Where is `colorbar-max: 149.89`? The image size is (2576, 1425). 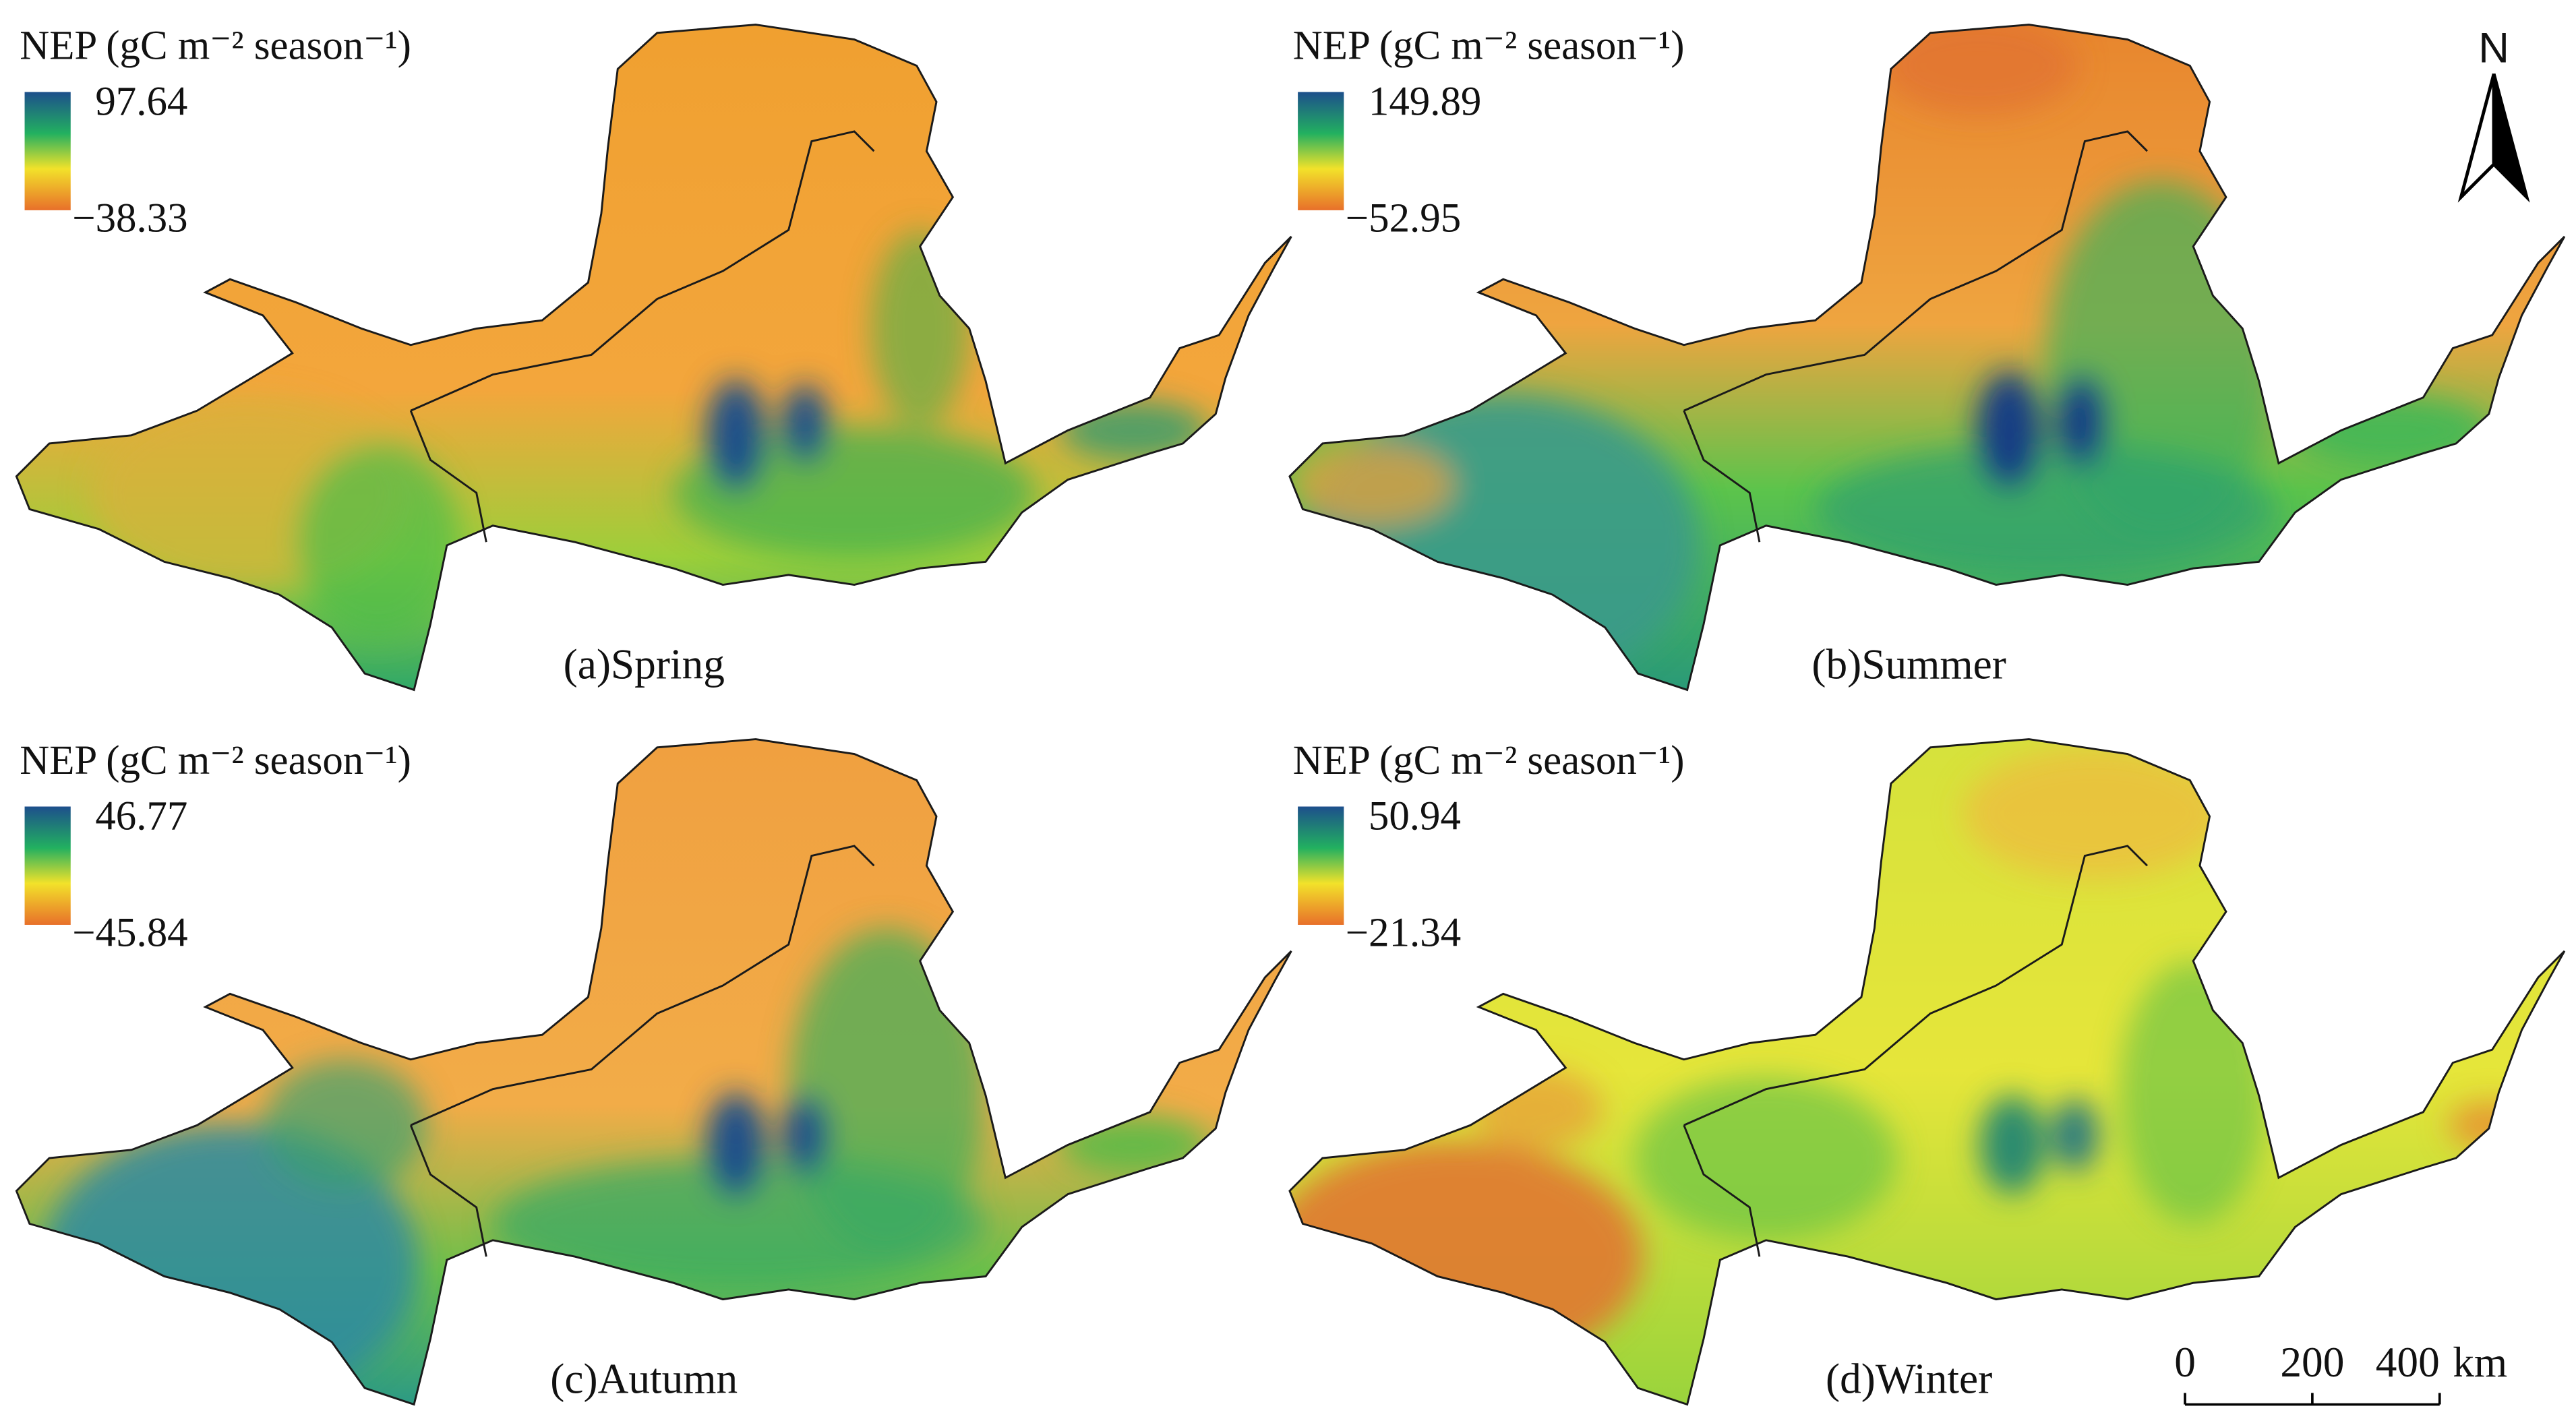 colorbar-max: 149.89 is located at coordinates (1425, 103).